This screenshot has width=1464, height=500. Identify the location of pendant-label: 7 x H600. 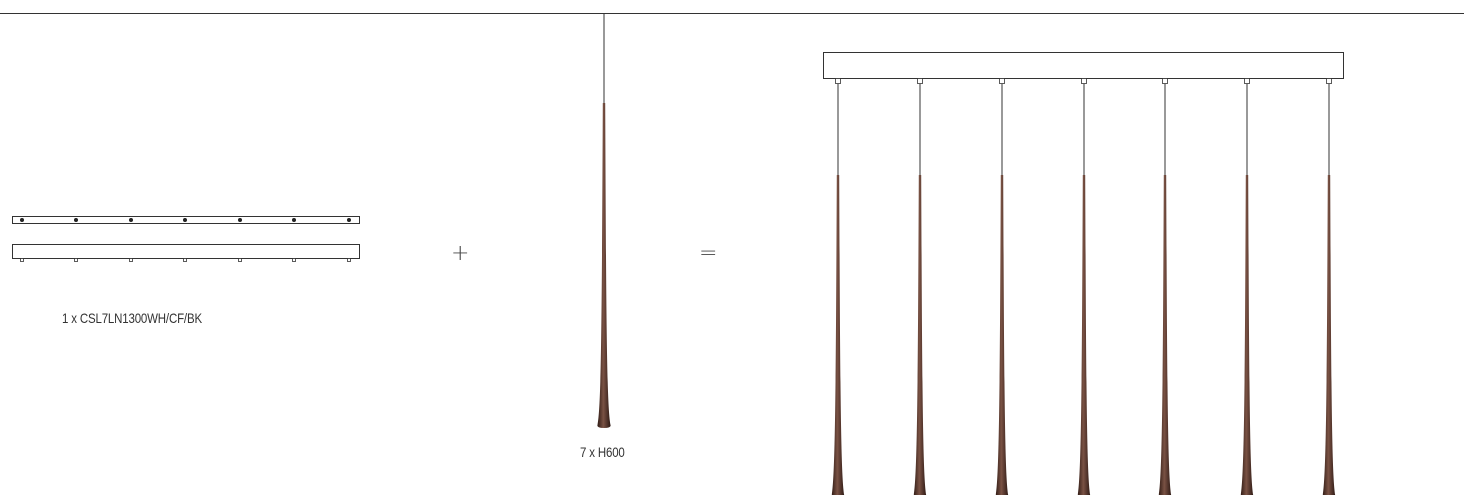
(602, 452).